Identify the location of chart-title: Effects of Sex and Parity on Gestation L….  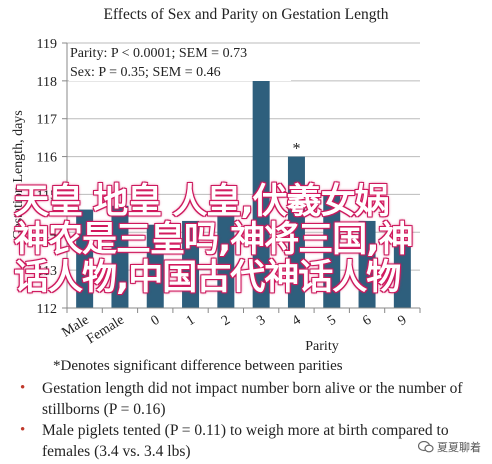
(245, 14).